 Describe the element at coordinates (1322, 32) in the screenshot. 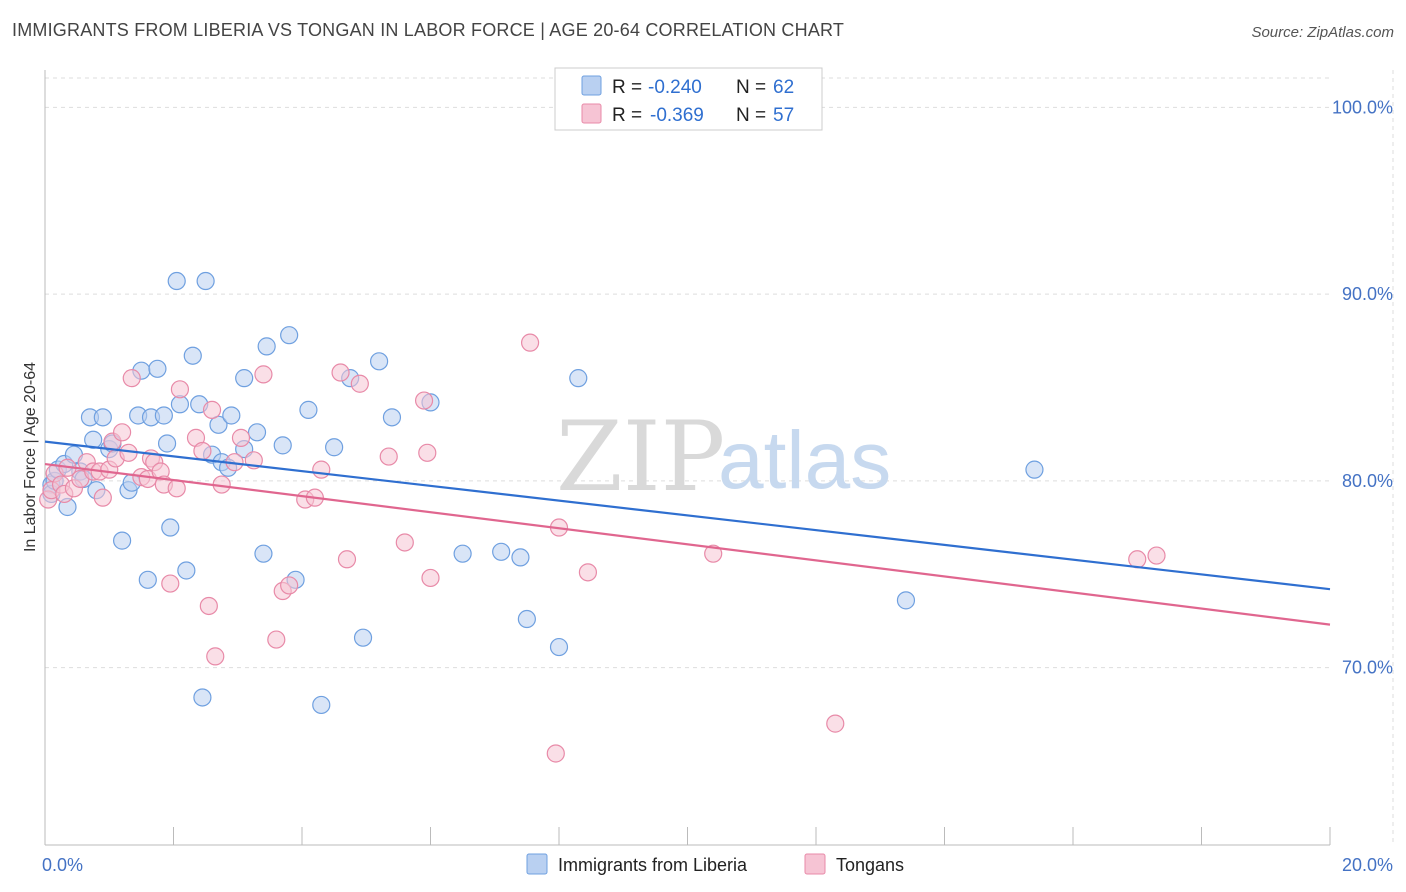

I see `source-label: Source: ZipAtlas.com` at that location.